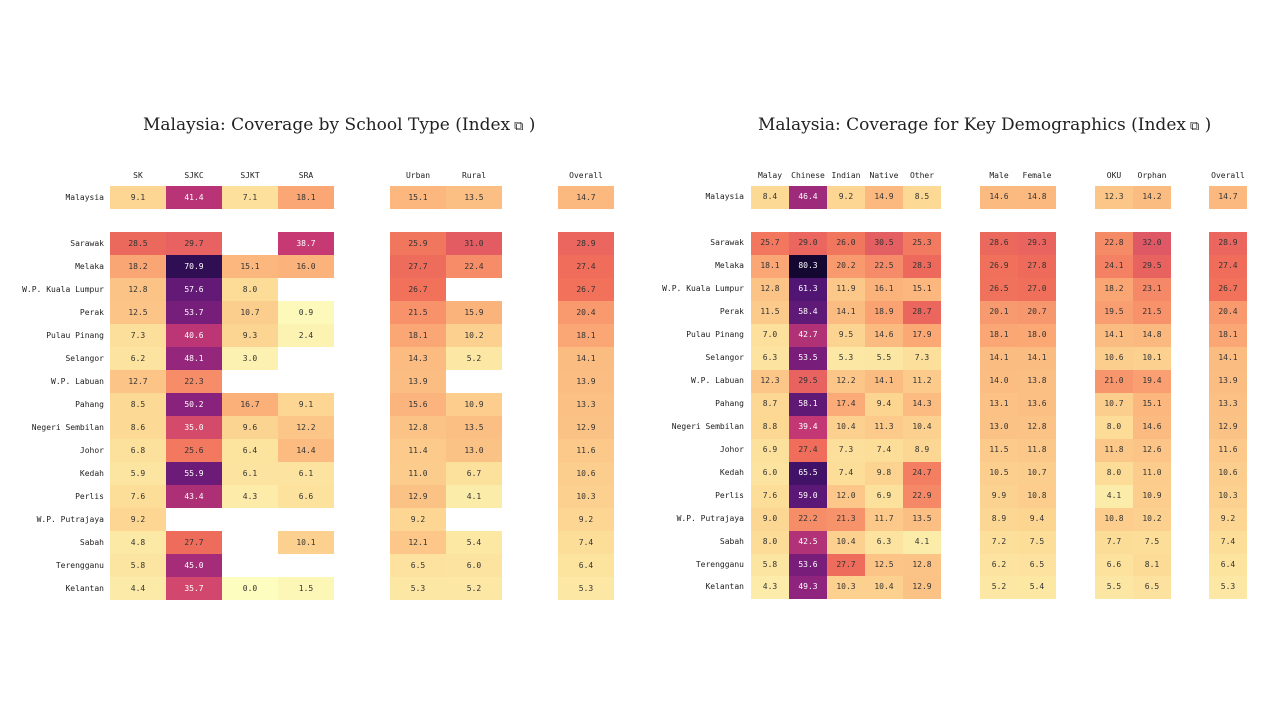 This screenshot has width=1280, height=720. I want to click on chart-2-heatmap-cell: 28.9, so click(1228, 243).